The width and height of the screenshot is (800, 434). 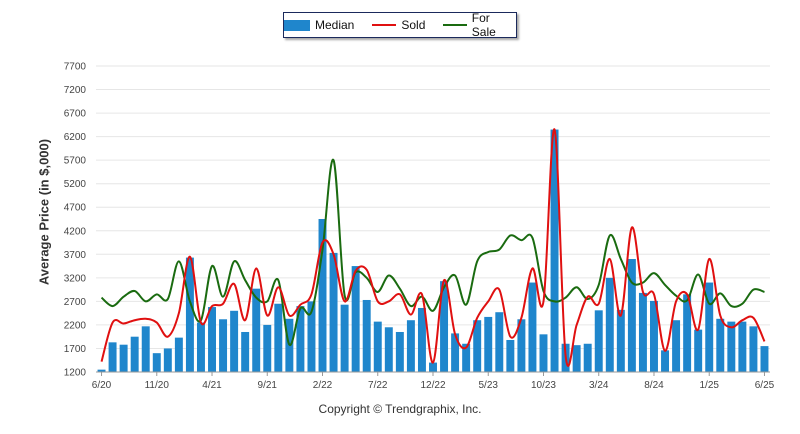 What do you see at coordinates (483, 25) in the screenshot?
I see `legend-label-for-sale: For Sale` at bounding box center [483, 25].